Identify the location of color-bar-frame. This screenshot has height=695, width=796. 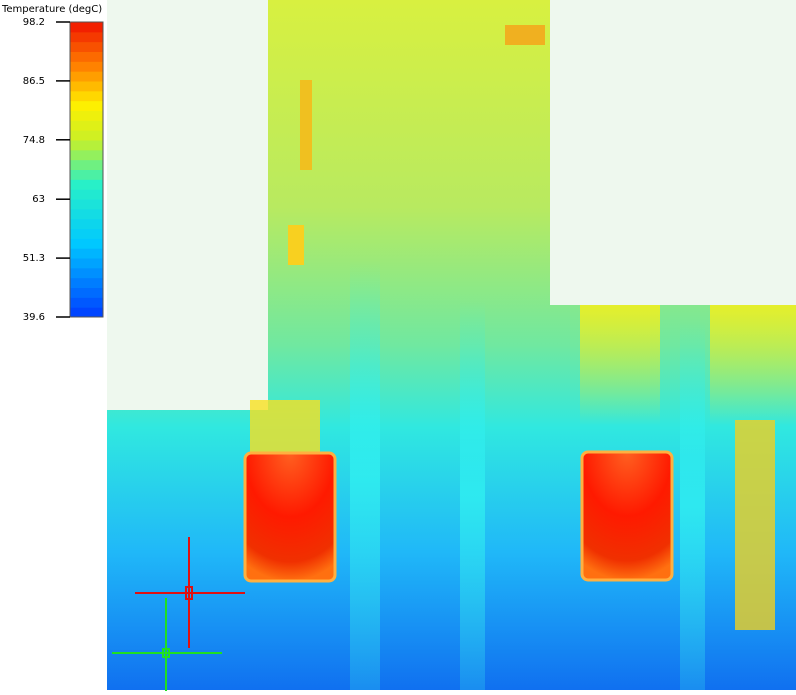
(86, 169).